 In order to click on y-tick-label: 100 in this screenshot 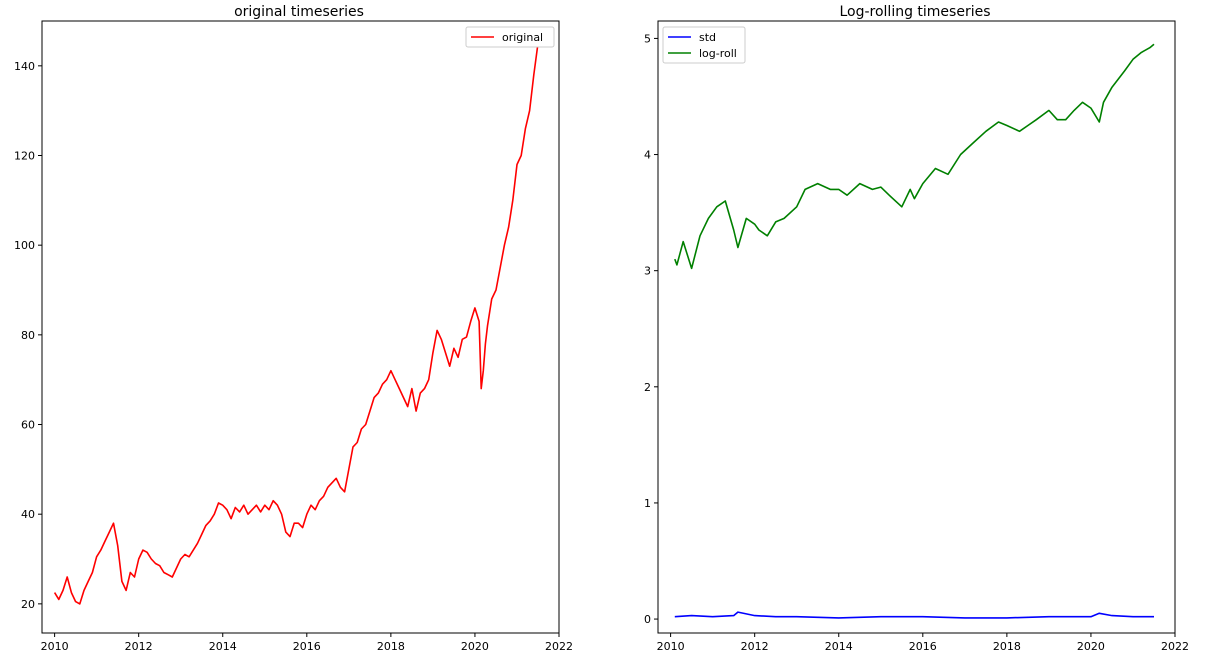, I will do `click(24, 245)`.